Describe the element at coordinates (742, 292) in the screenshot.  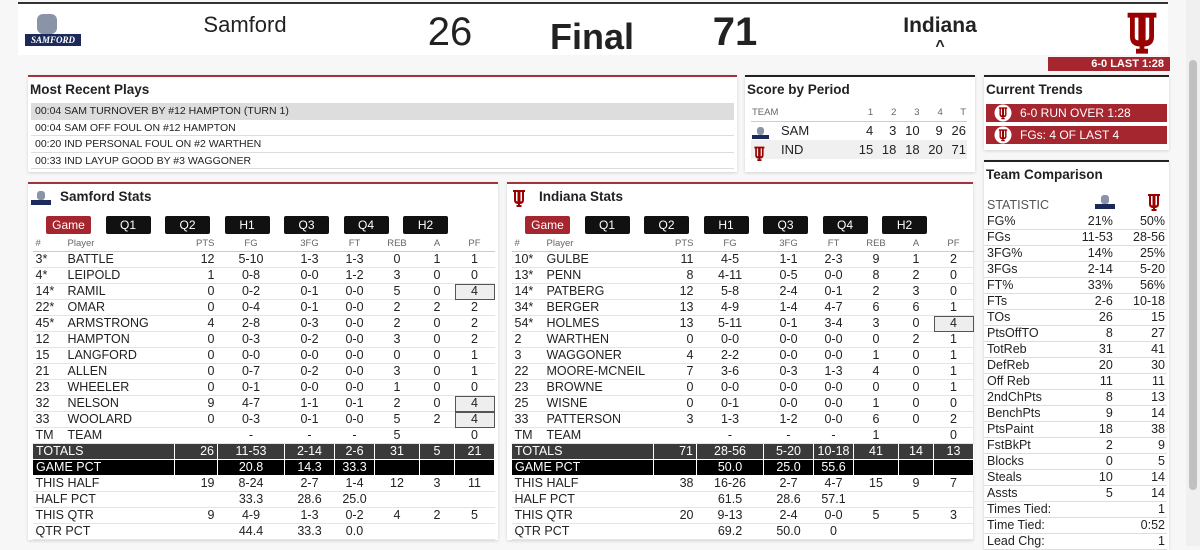
I see `player-row: 14* PATBERG 12 5-8 2-4 0-1 2 3 0` at that location.